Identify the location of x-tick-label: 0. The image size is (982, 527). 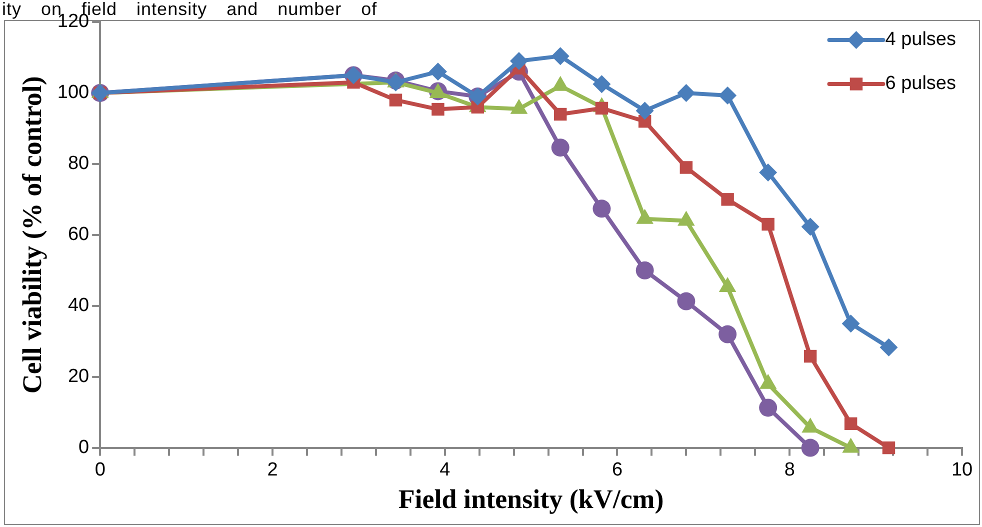
(100, 469).